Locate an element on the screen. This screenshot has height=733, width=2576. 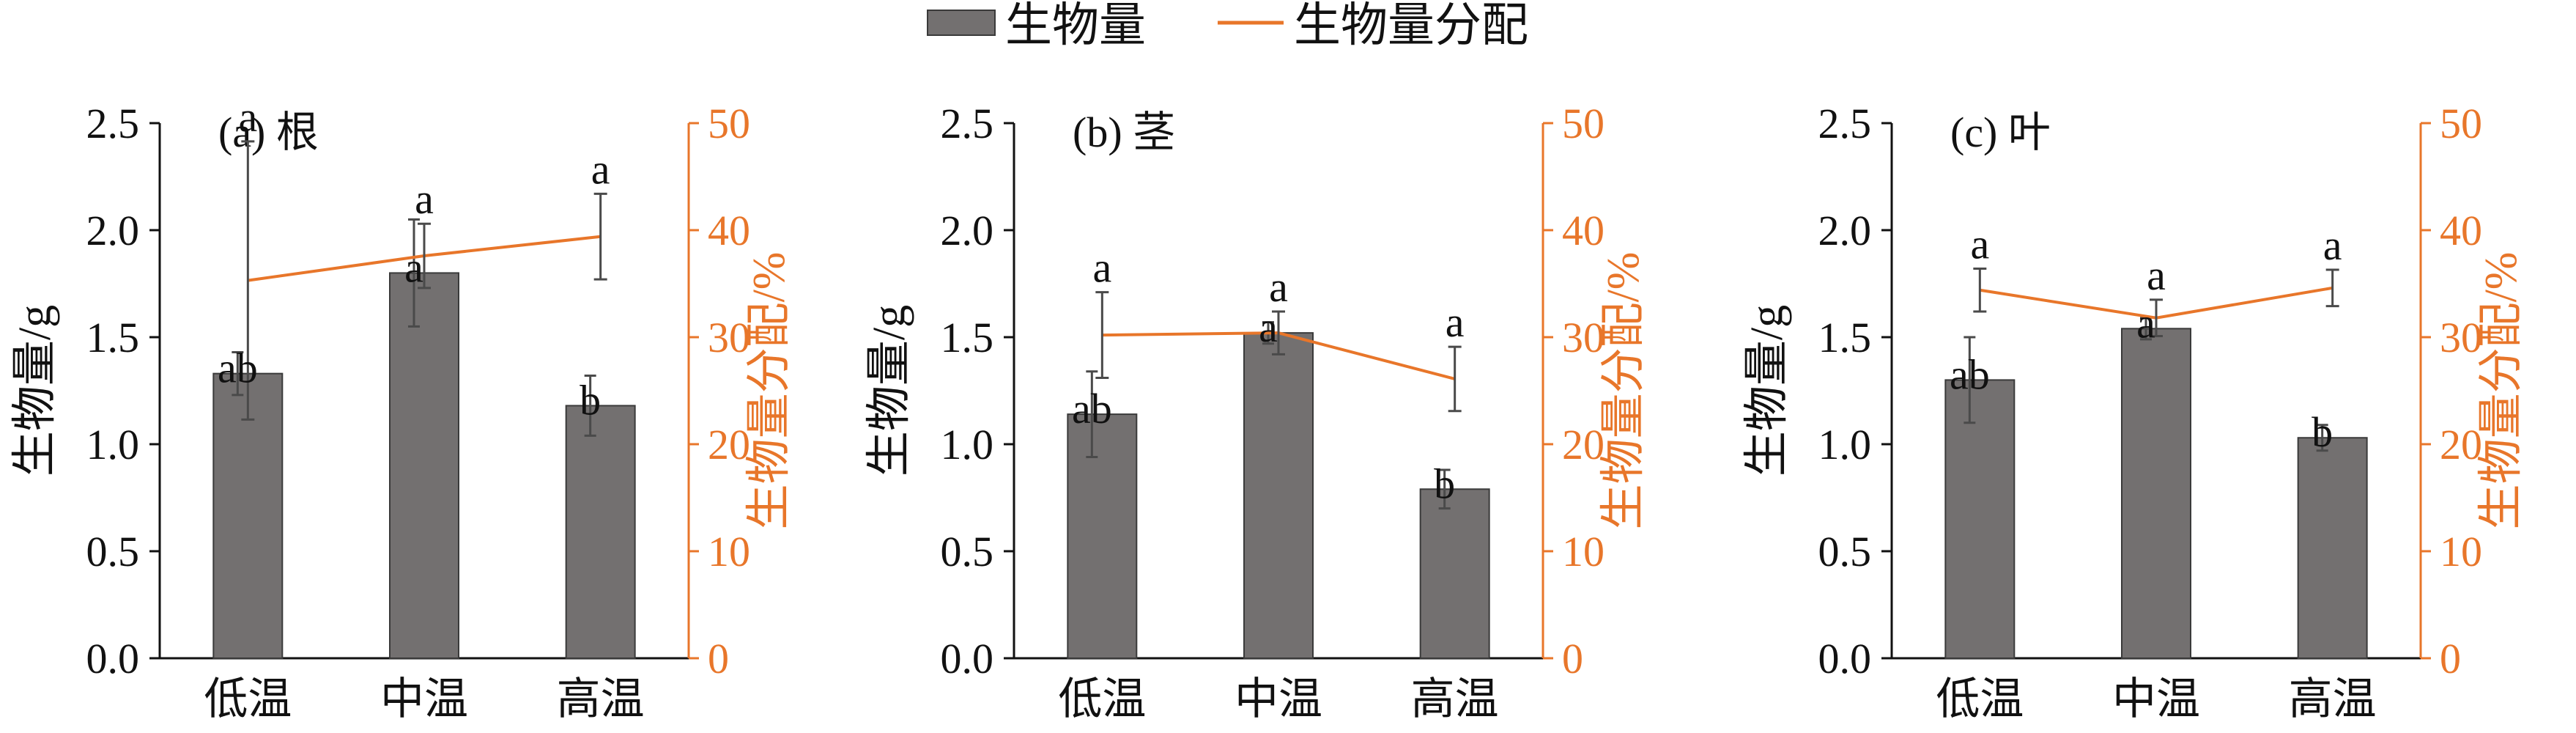
legend-bar-swatch is located at coordinates (961, 23).